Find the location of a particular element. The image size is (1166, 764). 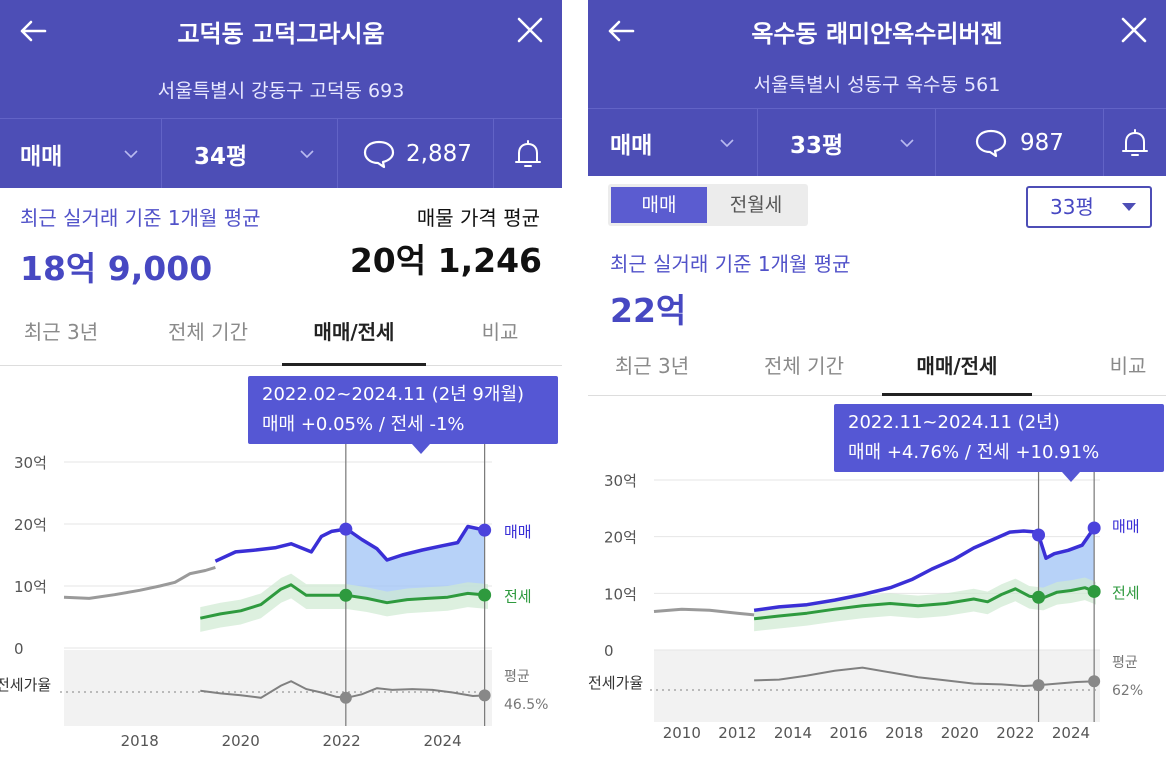

header: 옥수동 래미안옥수리버젠 서울특별시 성동구 옥수동 561 is located at coordinates (877, 54).